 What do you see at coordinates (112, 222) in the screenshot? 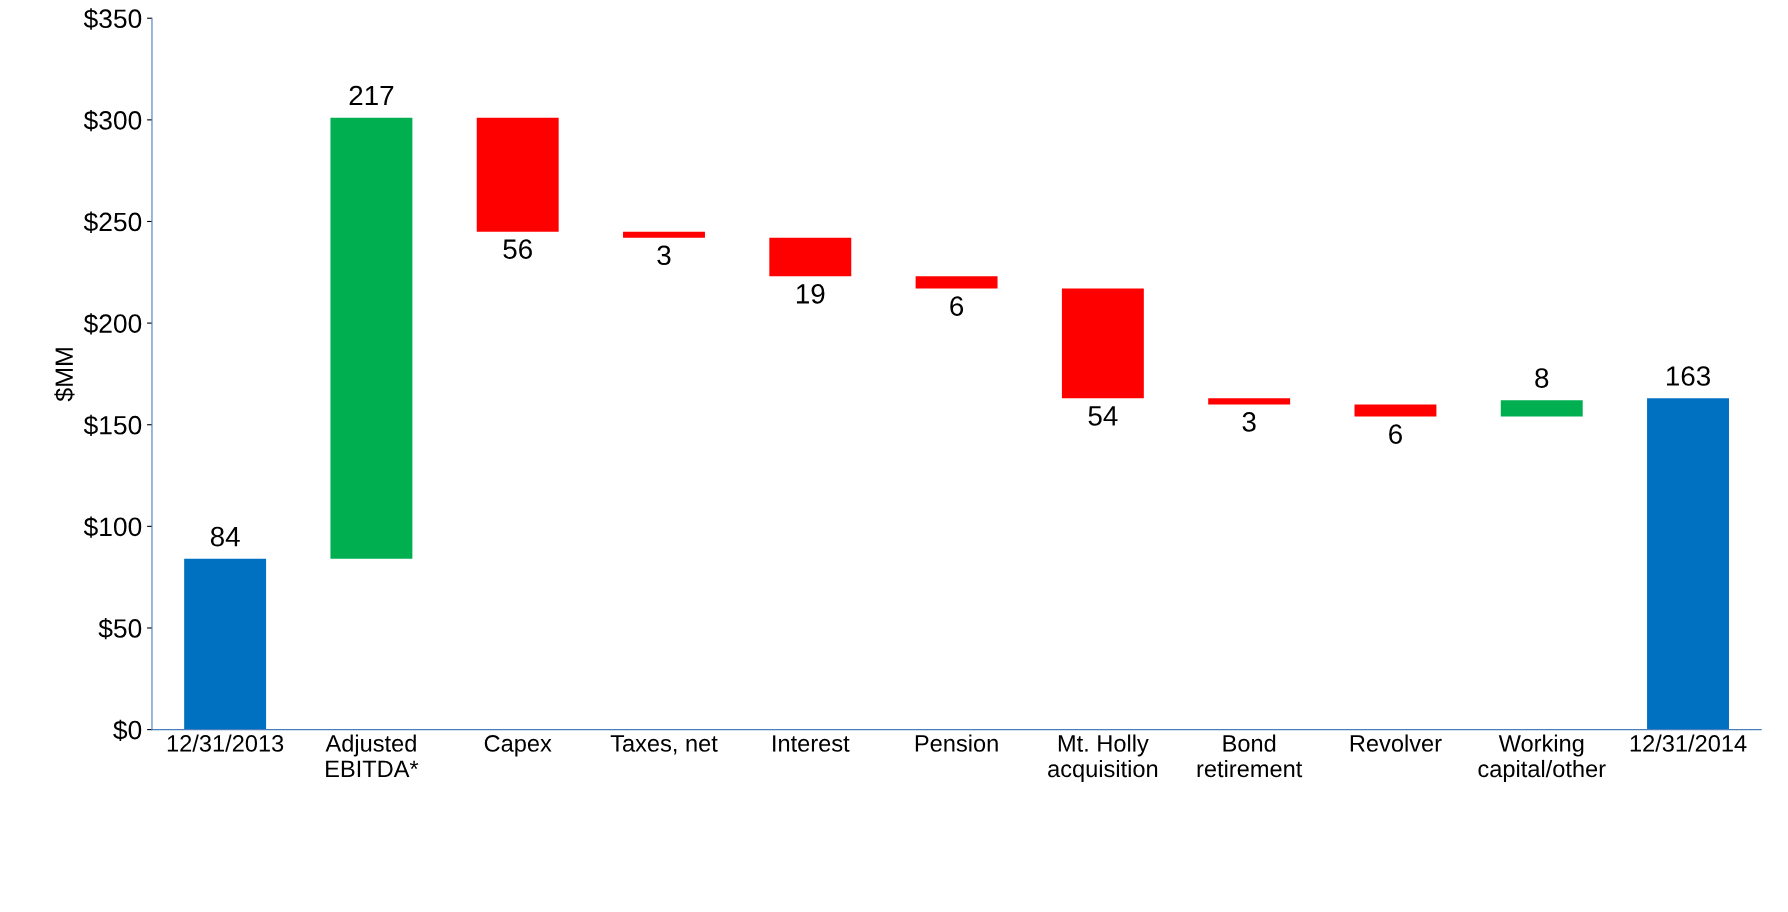
I see `y-tick-label: $250` at bounding box center [112, 222].